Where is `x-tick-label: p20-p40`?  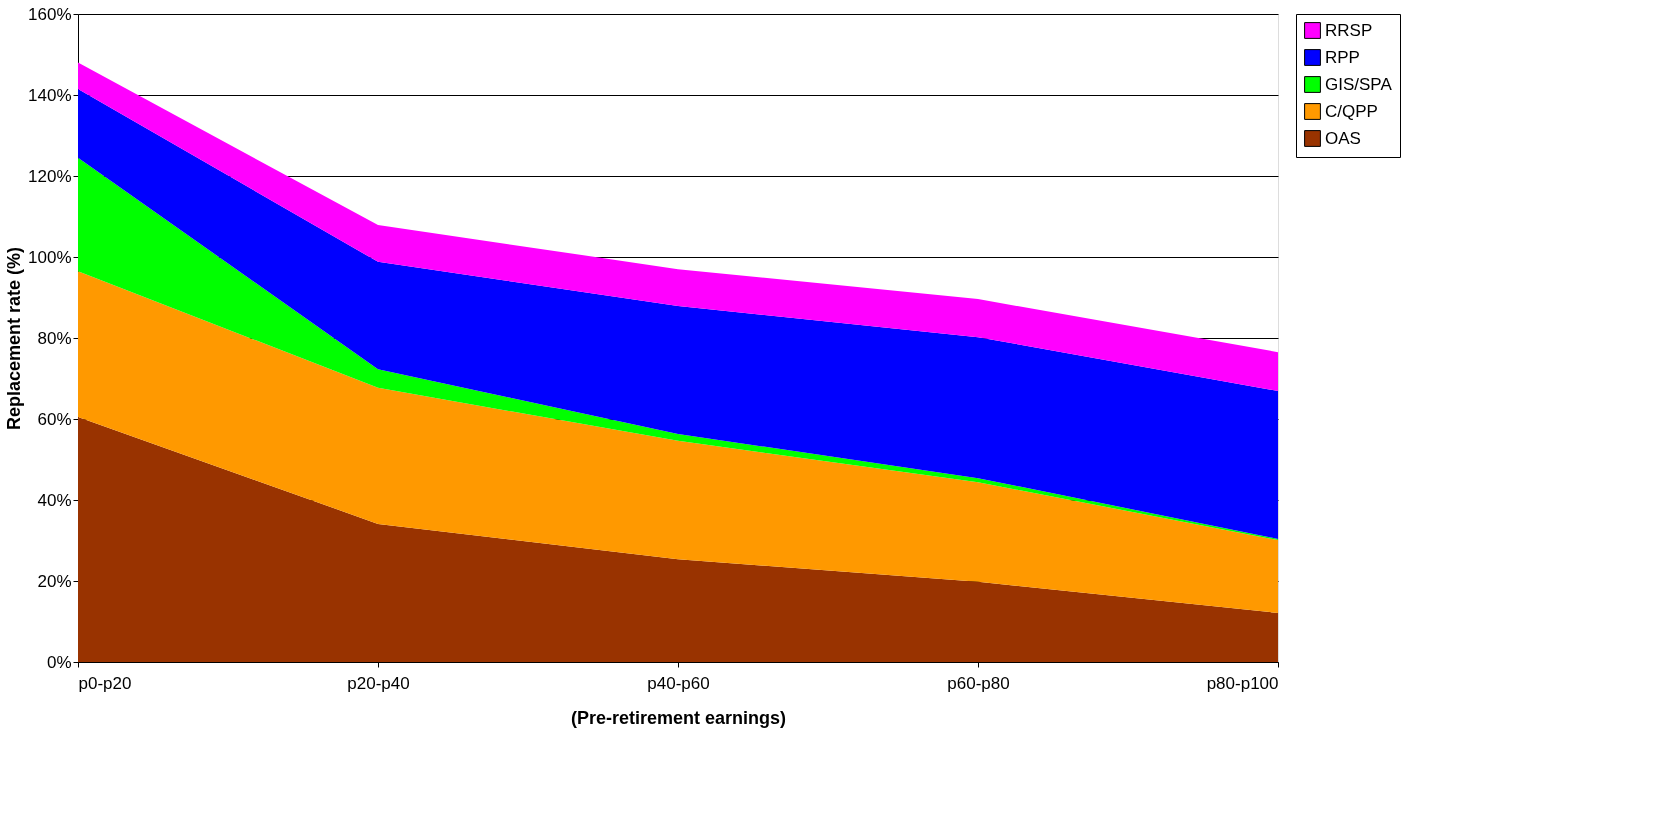
x-tick-label: p20-p40 is located at coordinates (378, 683).